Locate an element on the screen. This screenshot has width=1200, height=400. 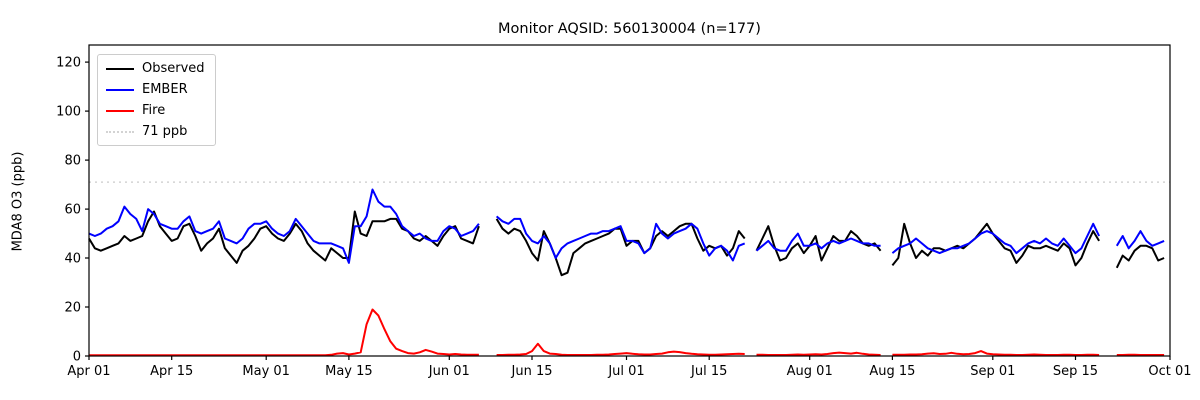
legend-swatch-fire is located at coordinates (120, 110).